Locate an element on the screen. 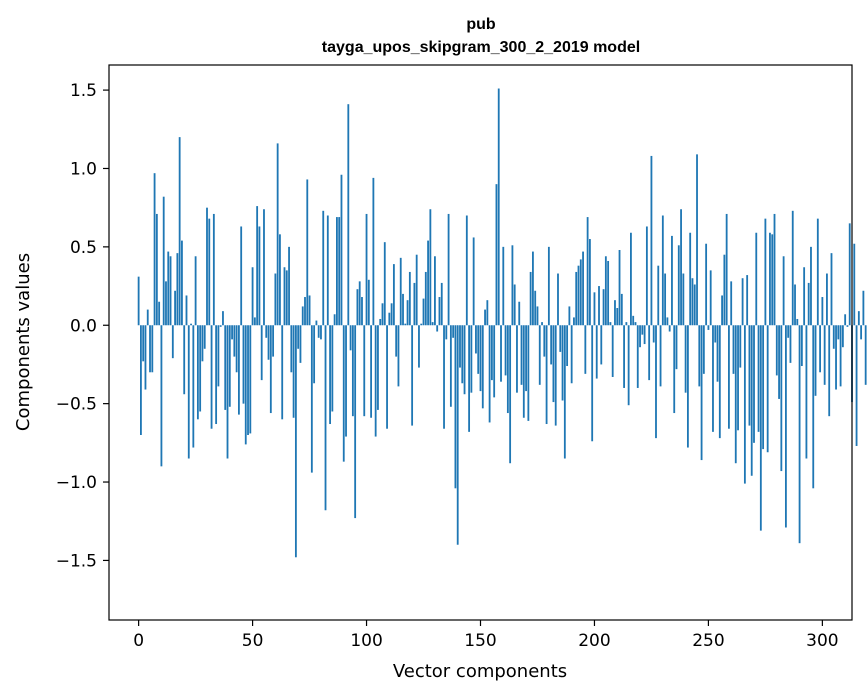 The width and height of the screenshot is (867, 696). x-tick-label: 100 is located at coordinates (366, 641).